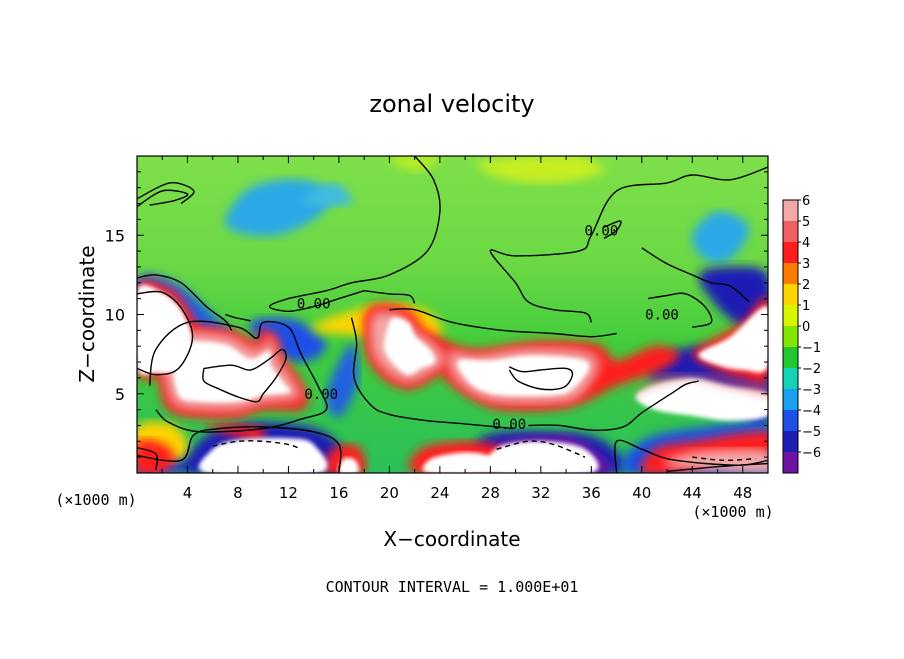 This screenshot has width=904, height=659. I want to click on y-tick-label: 5, so click(120, 394).